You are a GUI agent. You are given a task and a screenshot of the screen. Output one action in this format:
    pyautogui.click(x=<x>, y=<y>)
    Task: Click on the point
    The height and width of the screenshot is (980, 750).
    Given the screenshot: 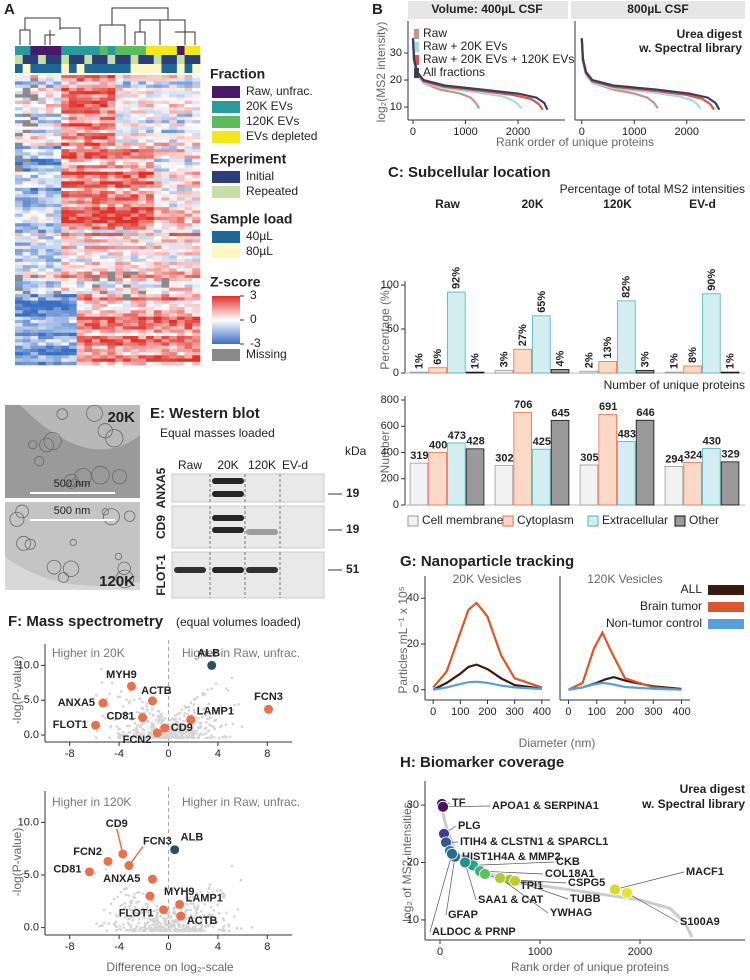 What is the action you would take?
    pyautogui.click(x=89, y=871)
    